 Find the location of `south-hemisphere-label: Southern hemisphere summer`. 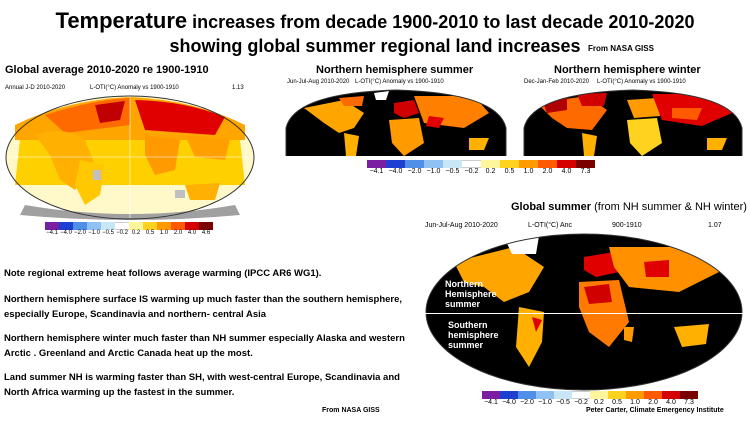

south-hemisphere-label: Southern hemisphere summer is located at coordinates (473, 335).